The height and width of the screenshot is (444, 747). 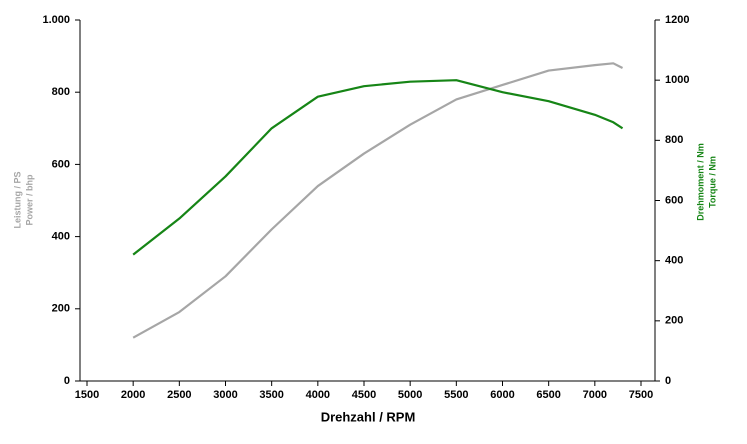 I want to click on x-axis-label: Drehzahl / RPM, so click(x=368, y=416).